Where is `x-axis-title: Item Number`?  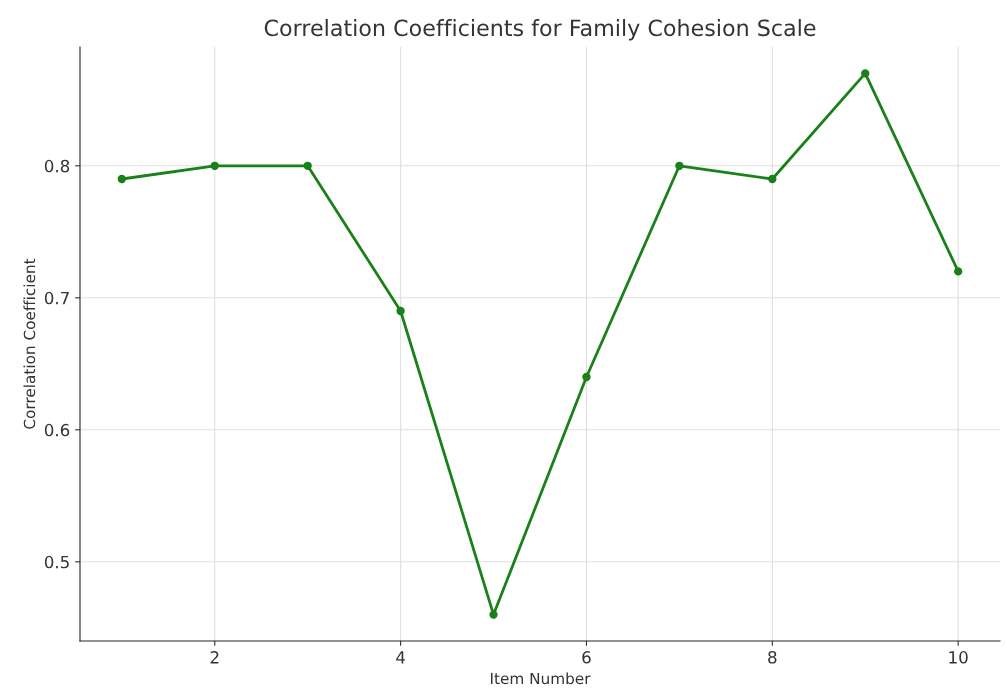 x-axis-title: Item Number is located at coordinates (541, 678).